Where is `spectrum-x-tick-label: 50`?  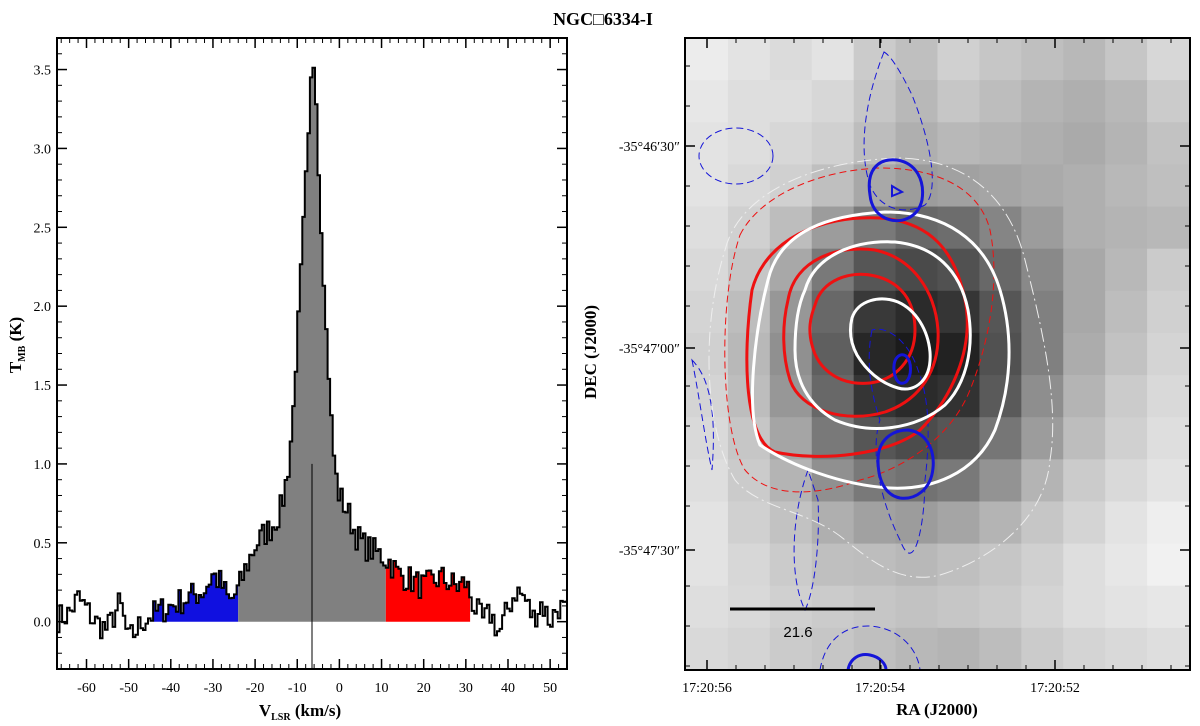 spectrum-x-tick-label: 50 is located at coordinates (550, 688).